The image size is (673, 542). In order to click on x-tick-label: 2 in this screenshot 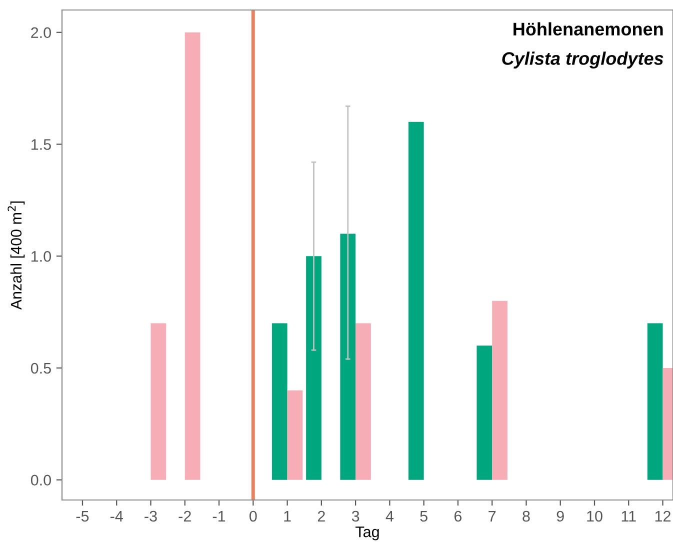, I will do `click(321, 516)`.